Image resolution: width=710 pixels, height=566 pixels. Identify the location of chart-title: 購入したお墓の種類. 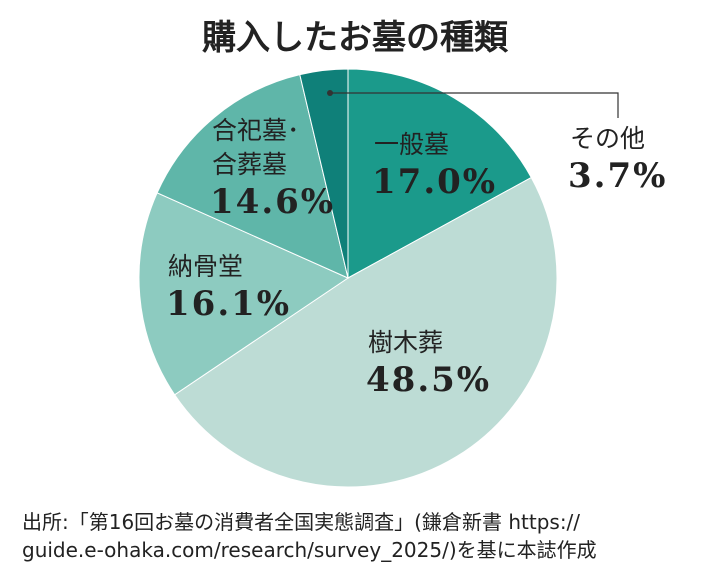
(355, 38).